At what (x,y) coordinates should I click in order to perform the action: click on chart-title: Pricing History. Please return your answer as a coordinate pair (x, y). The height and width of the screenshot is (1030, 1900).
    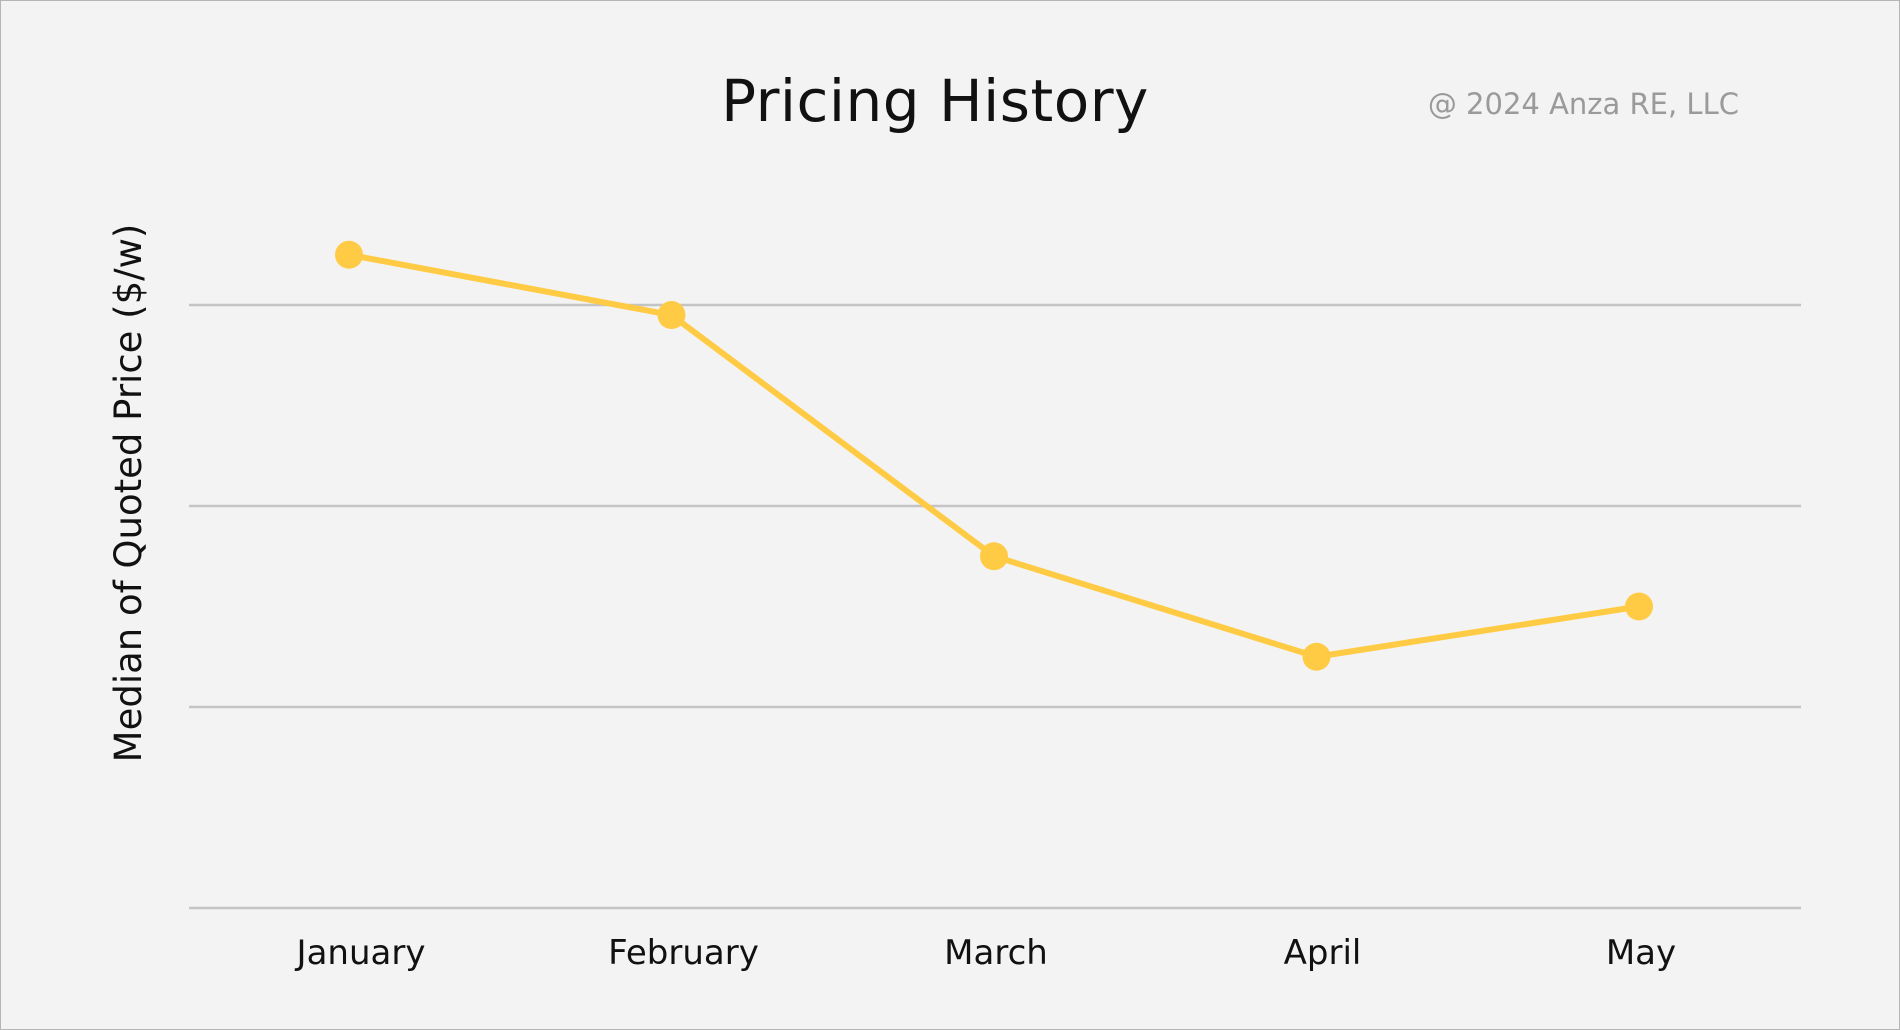
    Looking at the image, I should click on (935, 101).